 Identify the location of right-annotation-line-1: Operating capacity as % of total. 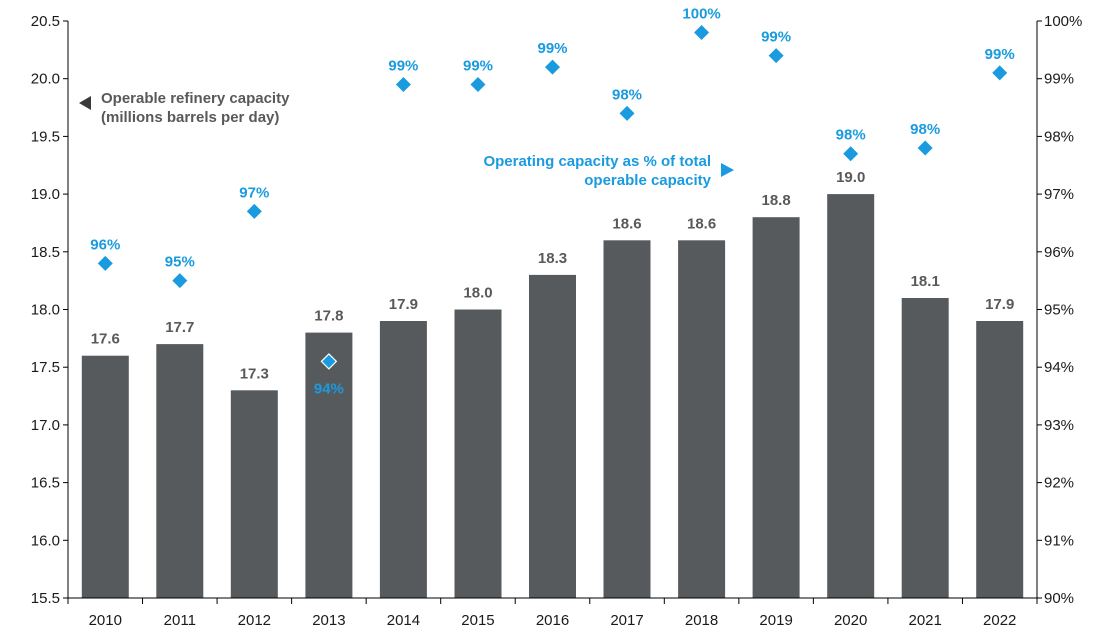
(597, 161).